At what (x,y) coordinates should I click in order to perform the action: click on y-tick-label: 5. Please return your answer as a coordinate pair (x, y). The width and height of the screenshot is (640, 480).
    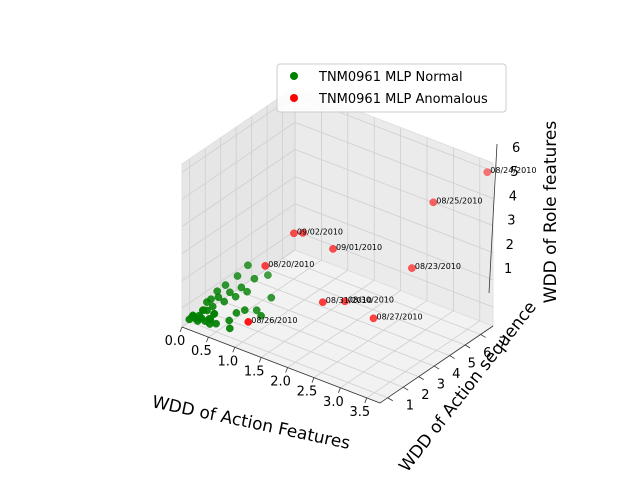
    Looking at the image, I should click on (472, 364).